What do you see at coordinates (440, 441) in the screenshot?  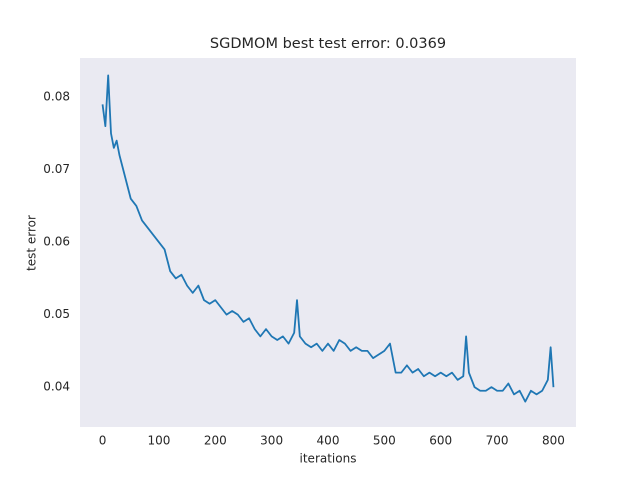 I see `x-tick-label: 600` at bounding box center [440, 441].